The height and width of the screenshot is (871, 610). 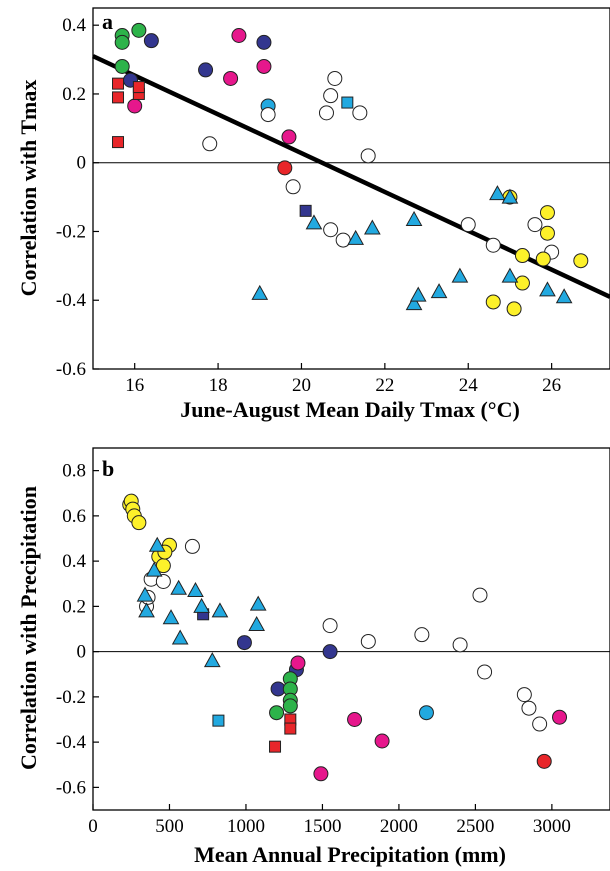 I want to click on panel-b-cyan-square-marker, so click(x=218, y=720).